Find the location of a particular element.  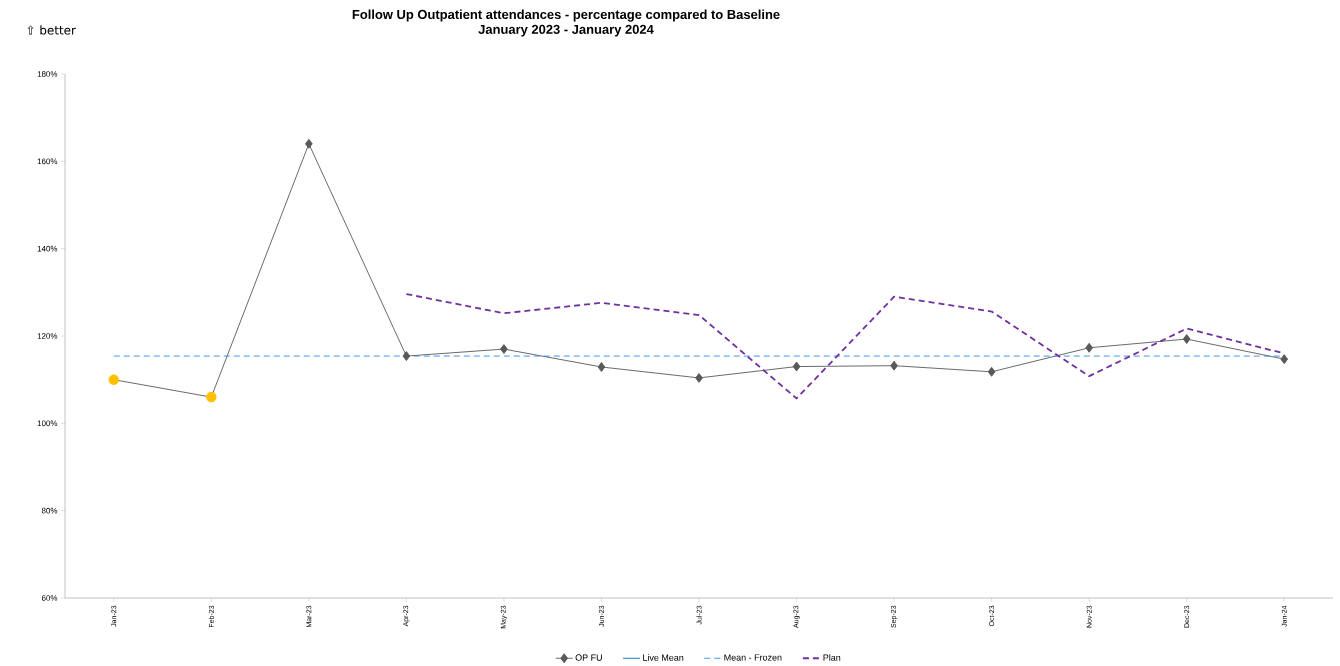

legend-label: OP FU is located at coordinates (588, 657).